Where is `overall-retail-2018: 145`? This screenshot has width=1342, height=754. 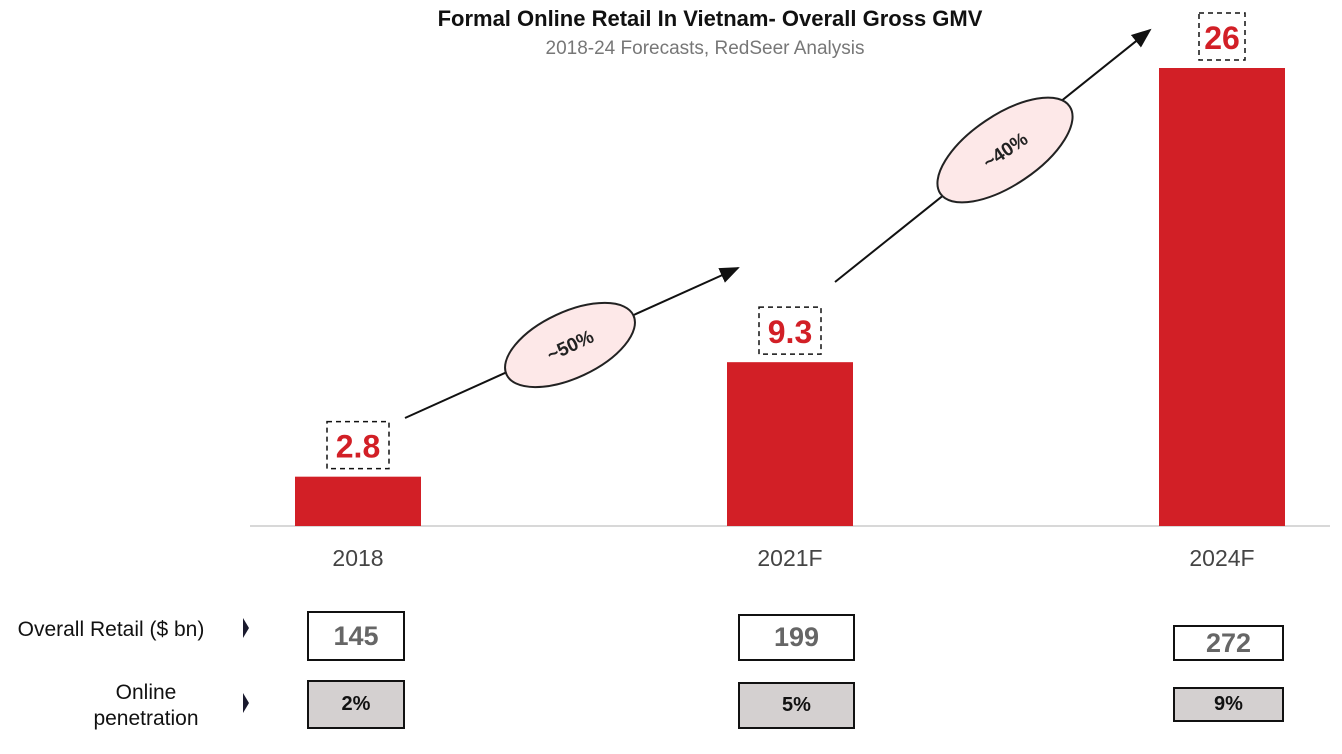 overall-retail-2018: 145 is located at coordinates (356, 636).